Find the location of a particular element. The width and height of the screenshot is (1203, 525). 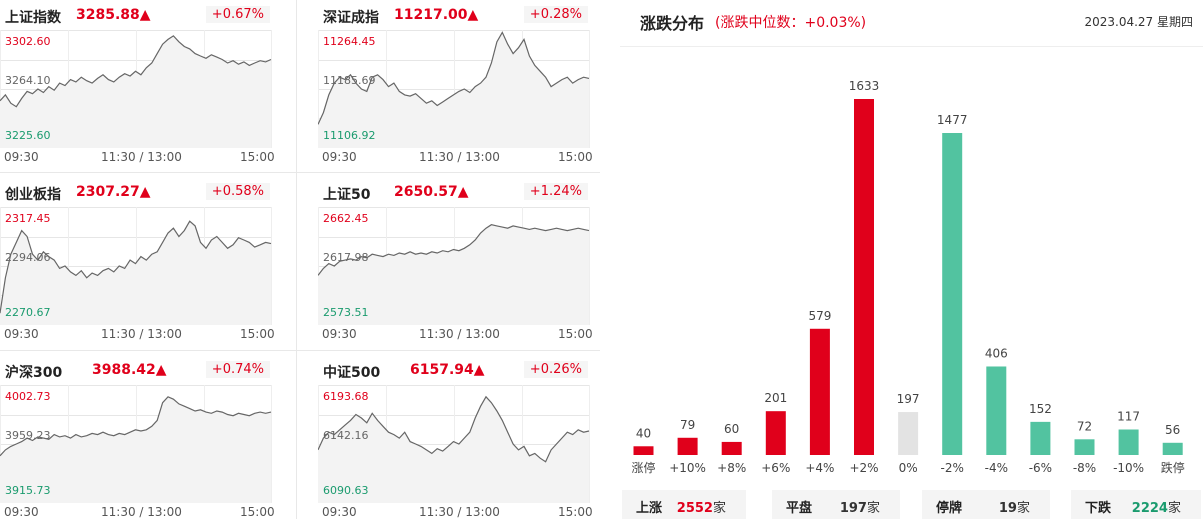

panel-header: 创业板指 2307.27▲ +0.58% is located at coordinates (145, 192).